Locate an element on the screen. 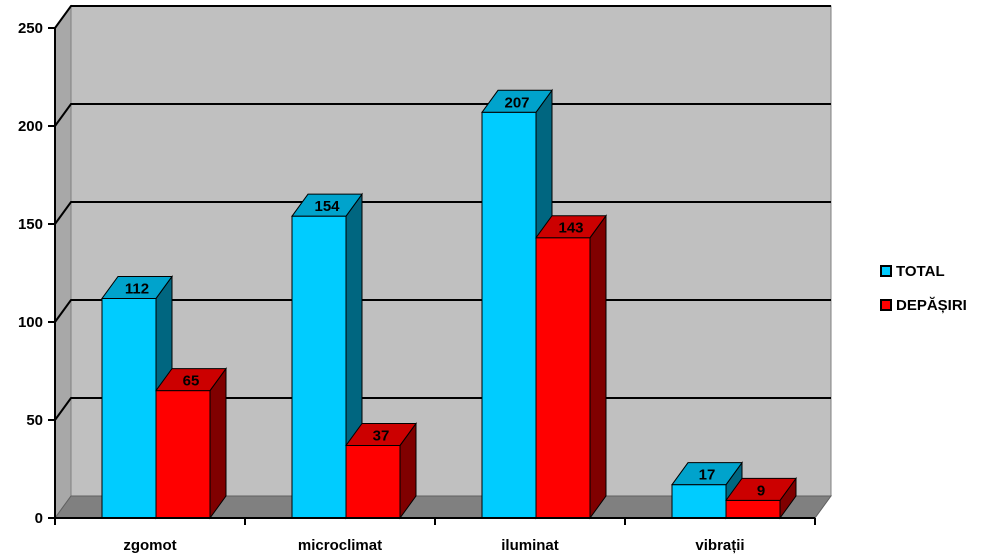 The image size is (991, 557). y-tick-label-100: 100 is located at coordinates (30, 322).